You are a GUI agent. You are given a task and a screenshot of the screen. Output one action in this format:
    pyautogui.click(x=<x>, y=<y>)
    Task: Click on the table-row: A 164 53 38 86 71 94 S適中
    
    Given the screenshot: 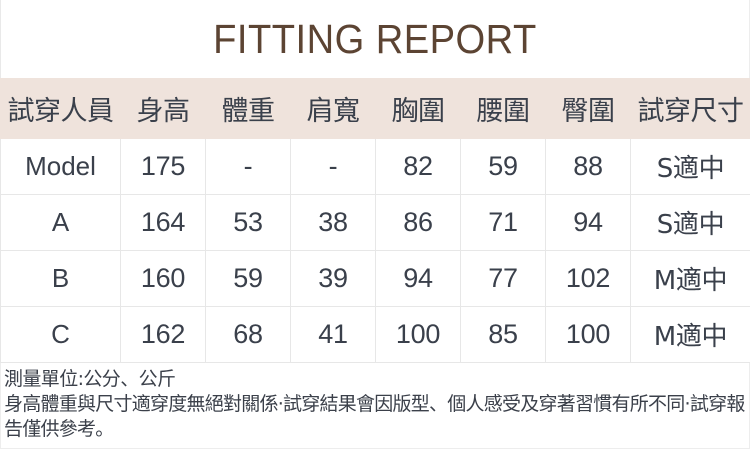 What is the action you would take?
    pyautogui.click(x=375, y=222)
    